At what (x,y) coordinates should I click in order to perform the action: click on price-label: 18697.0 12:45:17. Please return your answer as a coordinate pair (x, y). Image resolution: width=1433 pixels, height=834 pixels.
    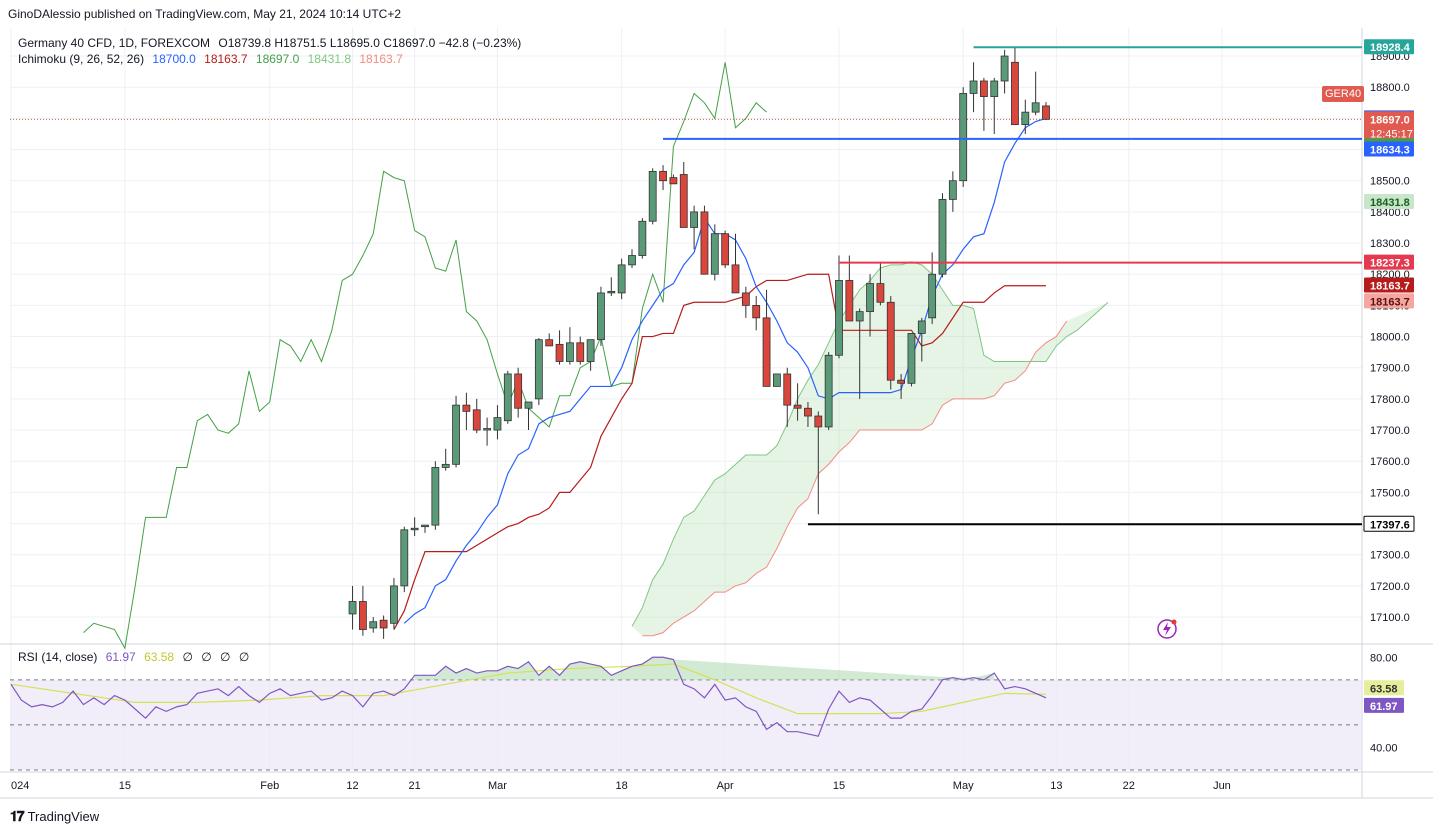
    Looking at the image, I should click on (1389, 126).